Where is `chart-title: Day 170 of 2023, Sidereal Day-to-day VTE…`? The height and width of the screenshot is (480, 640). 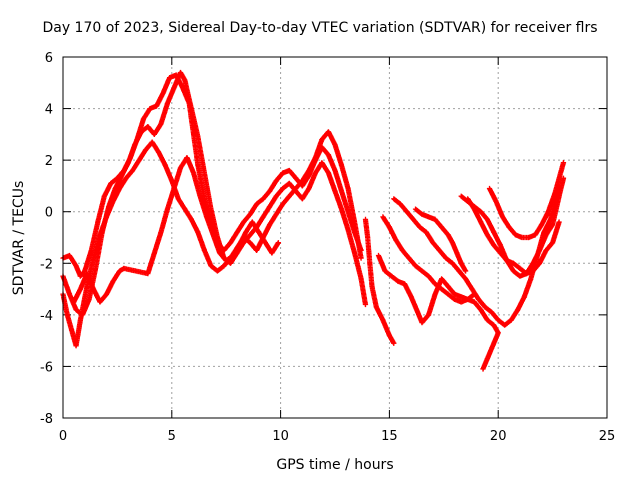
chart-title: Day 170 of 2023, Sidereal Day-to-day VTE… is located at coordinates (320, 28).